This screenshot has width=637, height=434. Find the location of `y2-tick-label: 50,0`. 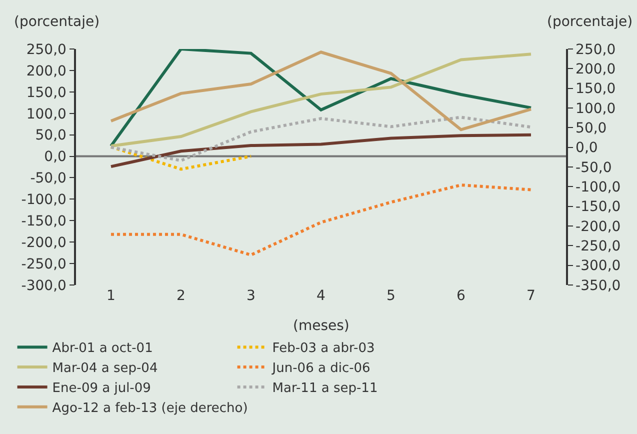

y2-tick-label: 50,0 is located at coordinates (591, 128).